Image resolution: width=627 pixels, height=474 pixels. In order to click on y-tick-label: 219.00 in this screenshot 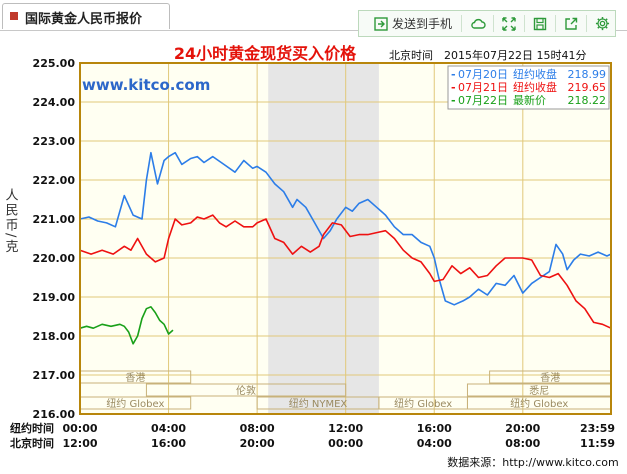, I will do `click(54, 297)`.